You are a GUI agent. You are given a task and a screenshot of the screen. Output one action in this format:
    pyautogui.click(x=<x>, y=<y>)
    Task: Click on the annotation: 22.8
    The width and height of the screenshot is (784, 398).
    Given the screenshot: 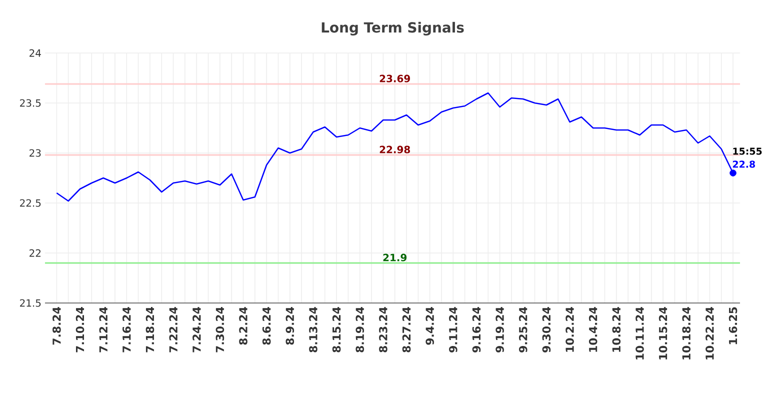 What is the action you would take?
    pyautogui.click(x=743, y=164)
    